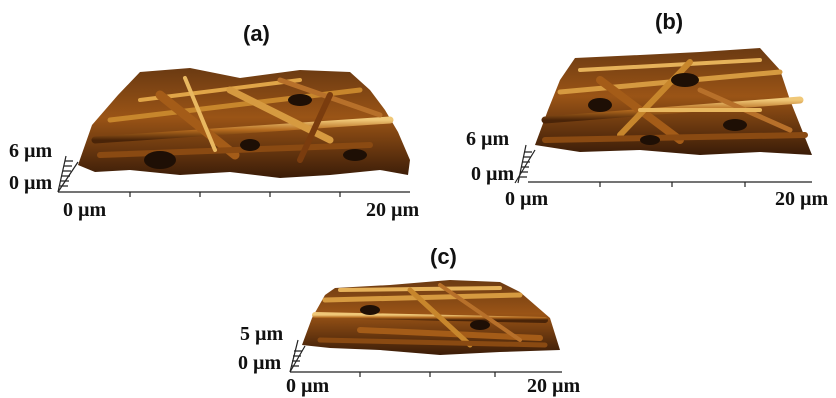  Describe the element at coordinates (488, 139) in the screenshot. I see `z-top-label-b: 6 µm` at that location.